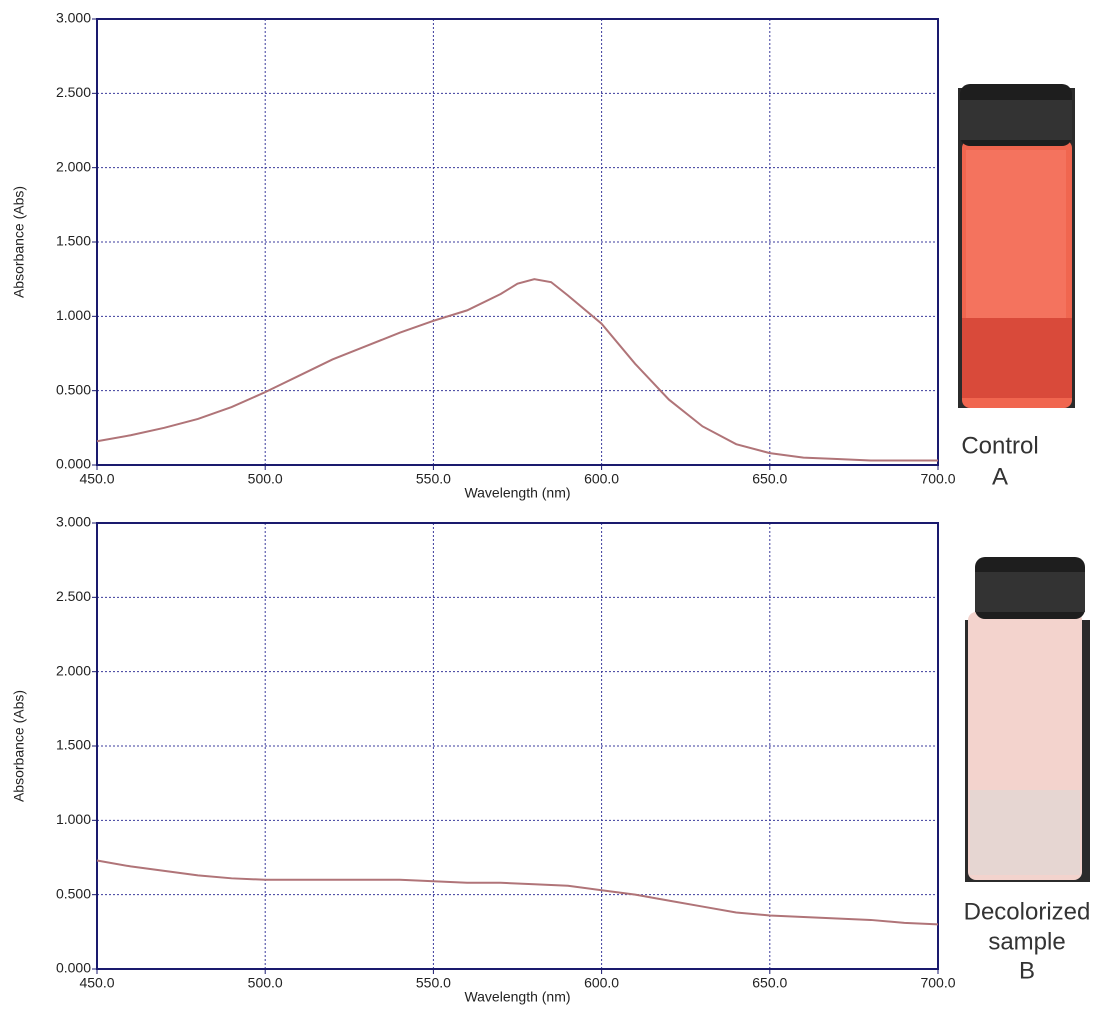 The image size is (1105, 1024). What do you see at coordinates (1000, 476) in the screenshot?
I see `caption: A` at bounding box center [1000, 476].